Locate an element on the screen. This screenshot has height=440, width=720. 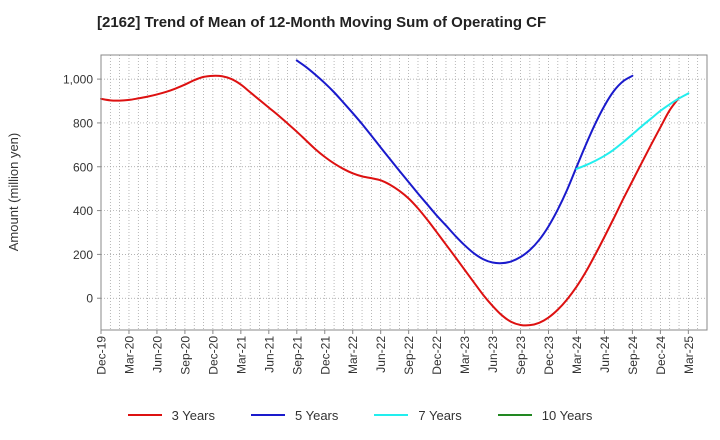
x-tick-label: Dec-24 is located at coordinates (661, 355).